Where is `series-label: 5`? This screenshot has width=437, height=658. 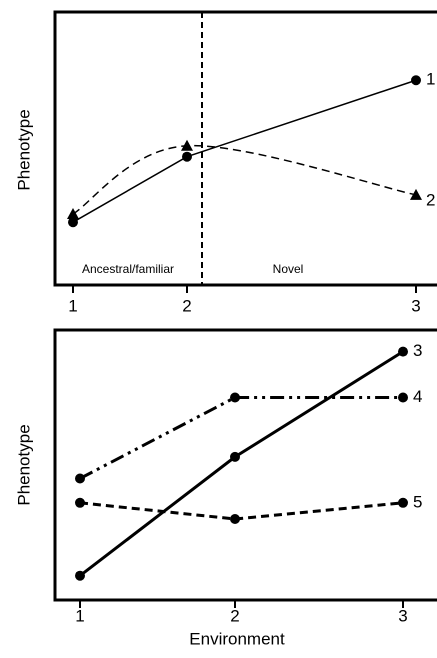 series-label: 5 is located at coordinates (417, 501).